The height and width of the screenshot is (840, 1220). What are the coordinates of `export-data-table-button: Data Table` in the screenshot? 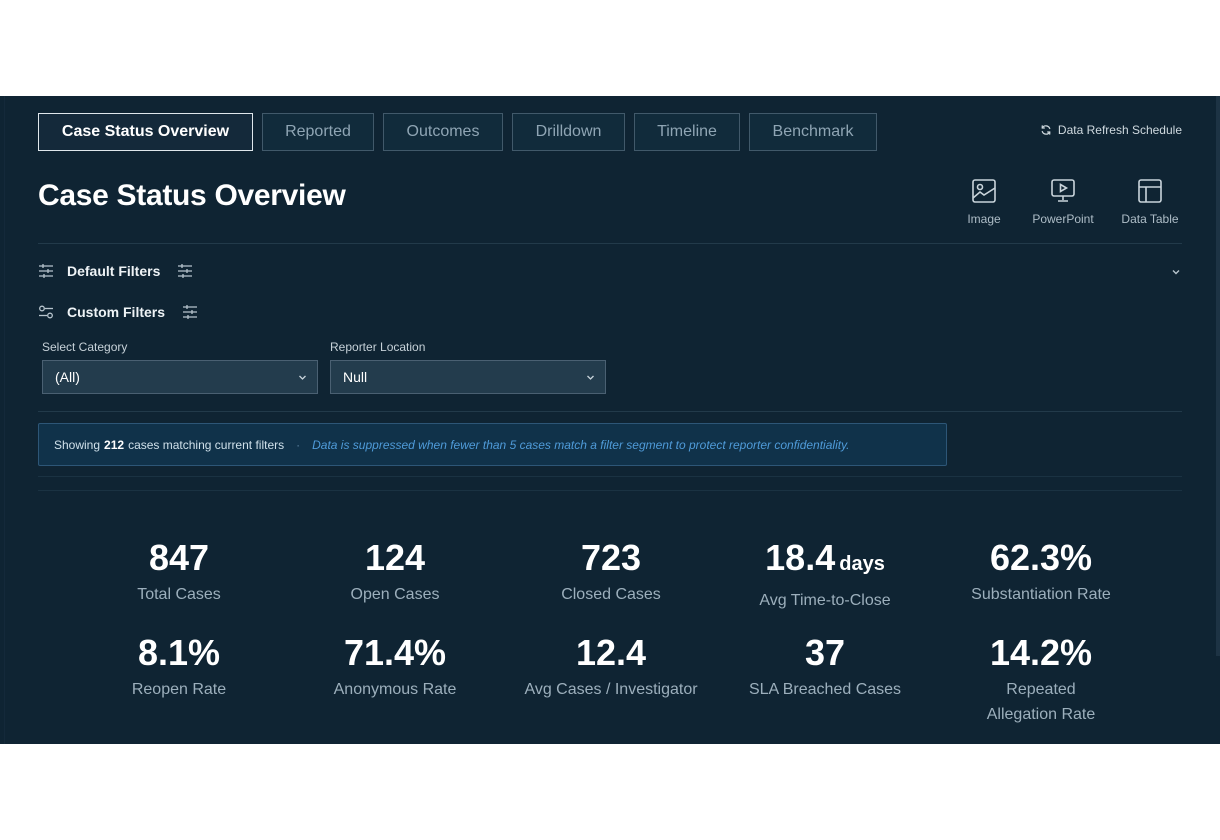 It's located at (1150, 202).